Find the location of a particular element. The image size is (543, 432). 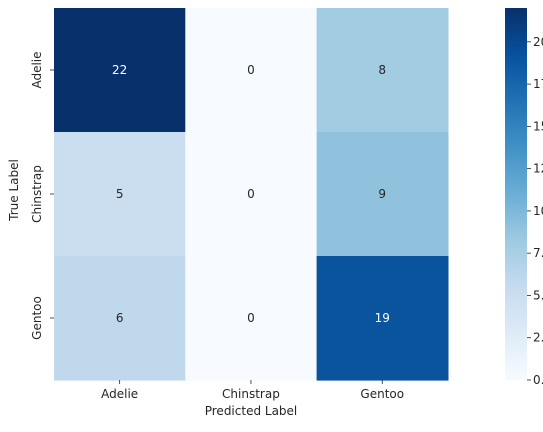

y-tick-label: Gentoo is located at coordinates (37, 318).